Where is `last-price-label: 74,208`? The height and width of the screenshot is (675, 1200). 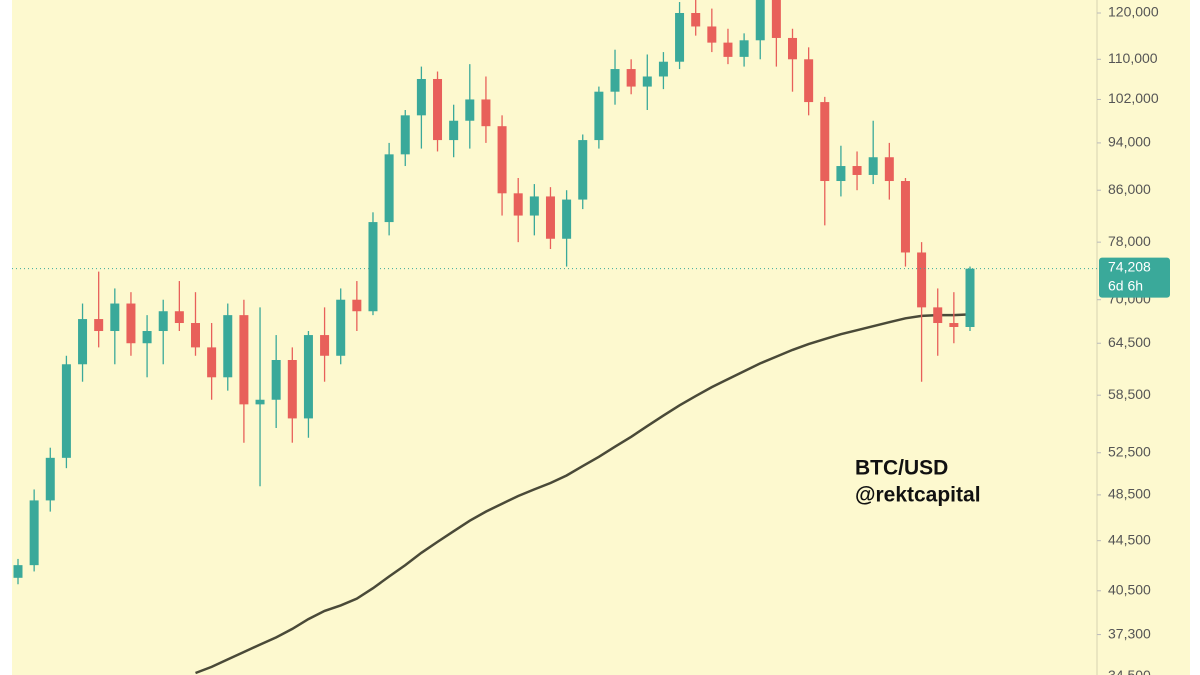
last-price-label: 74,208 is located at coordinates (1129, 266).